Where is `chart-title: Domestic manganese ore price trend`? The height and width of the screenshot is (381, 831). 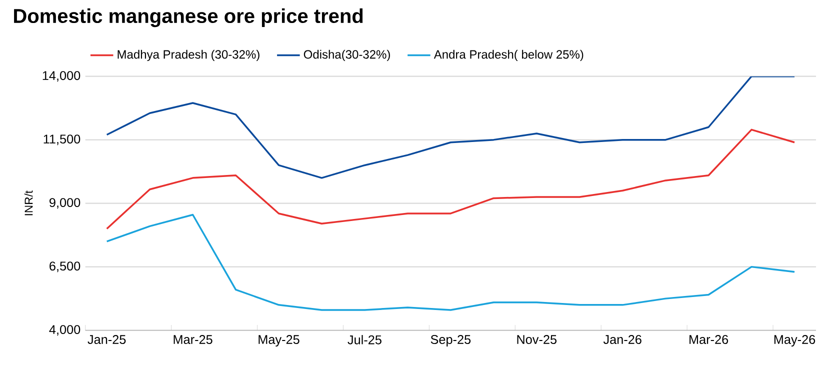
chart-title: Domestic manganese ore price trend is located at coordinates (188, 18).